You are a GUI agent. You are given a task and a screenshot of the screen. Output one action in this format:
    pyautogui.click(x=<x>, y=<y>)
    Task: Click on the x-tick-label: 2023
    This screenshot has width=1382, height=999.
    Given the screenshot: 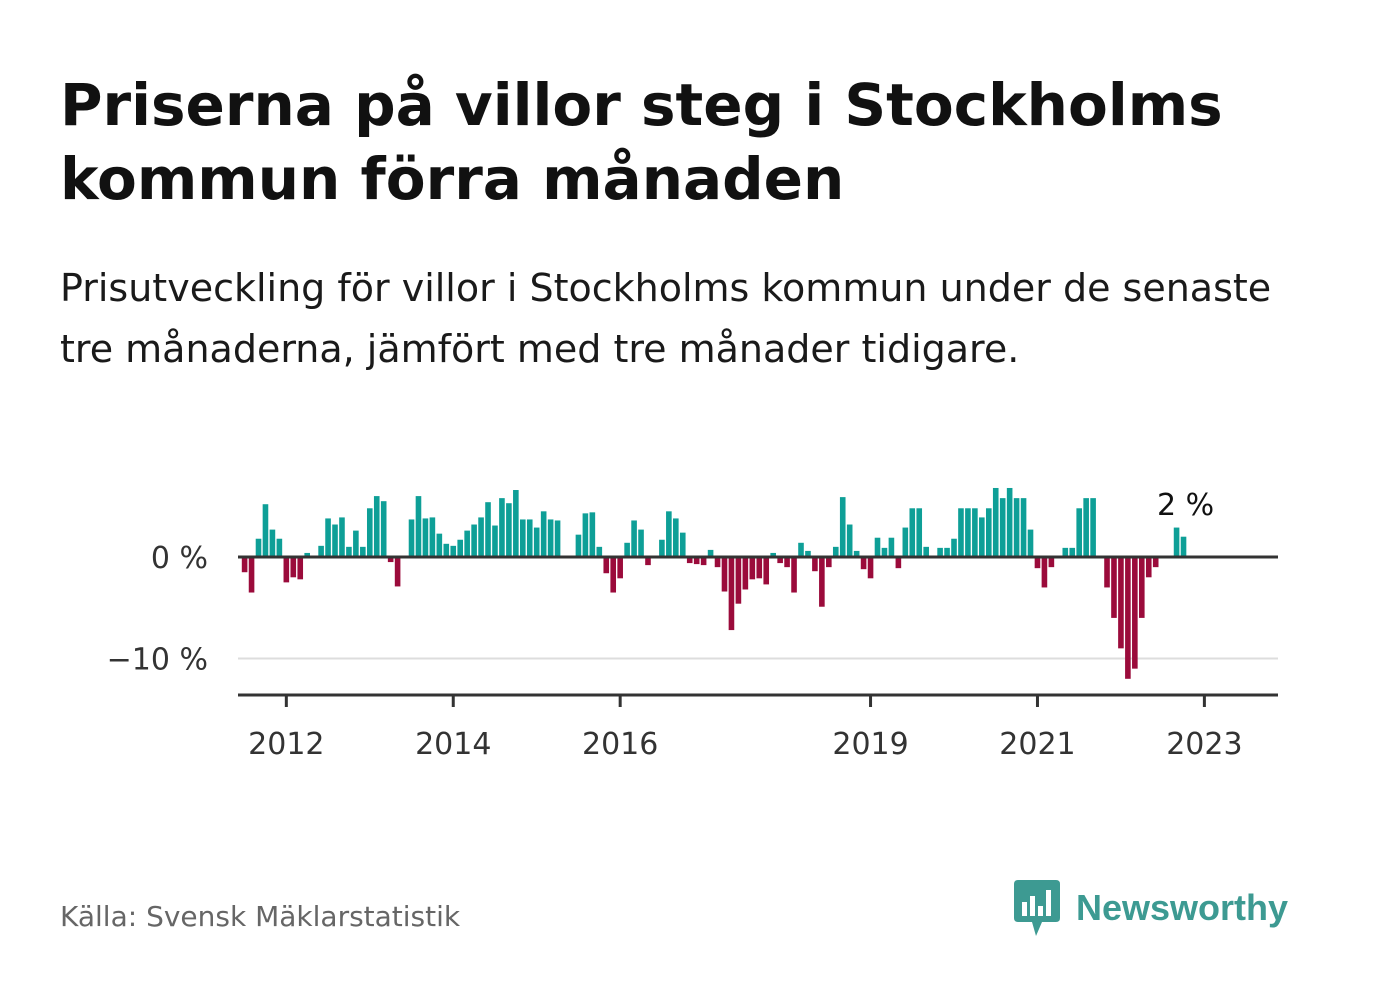 What is the action you would take?
    pyautogui.click(x=1204, y=744)
    